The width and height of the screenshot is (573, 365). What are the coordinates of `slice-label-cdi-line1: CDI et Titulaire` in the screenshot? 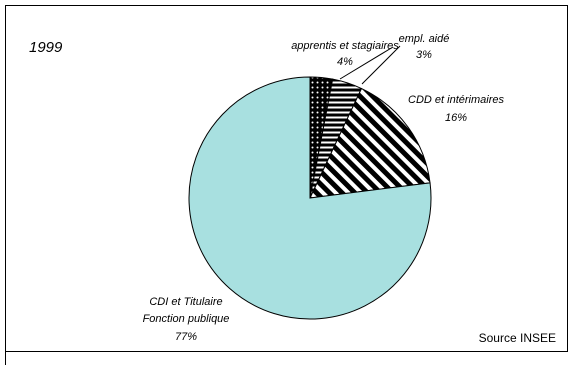 It's located at (185, 302).